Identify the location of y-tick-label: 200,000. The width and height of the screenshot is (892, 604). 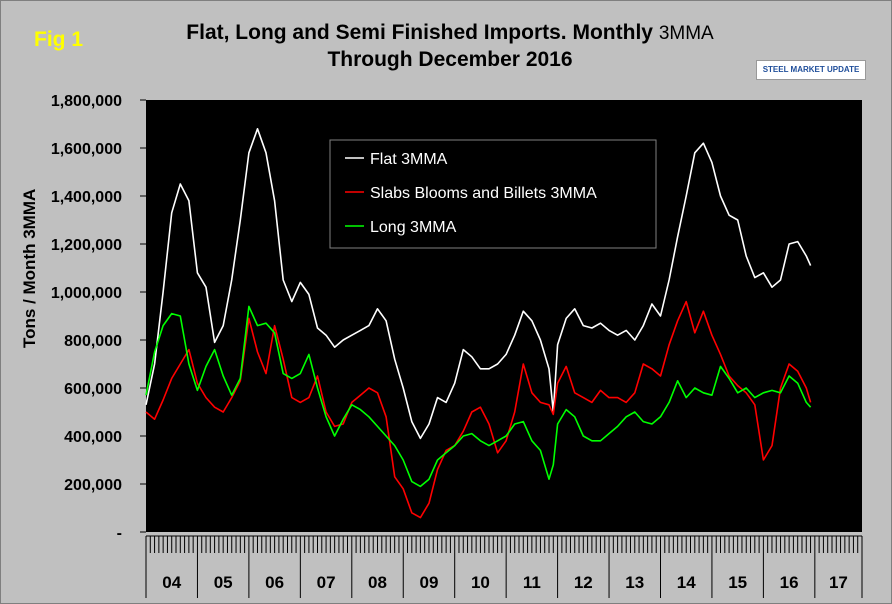
(93, 485).